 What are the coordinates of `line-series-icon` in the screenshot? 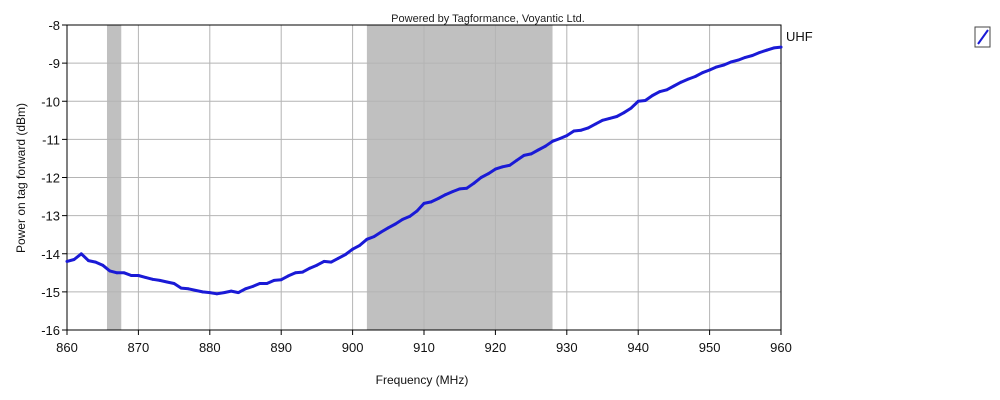 It's located at (982, 37).